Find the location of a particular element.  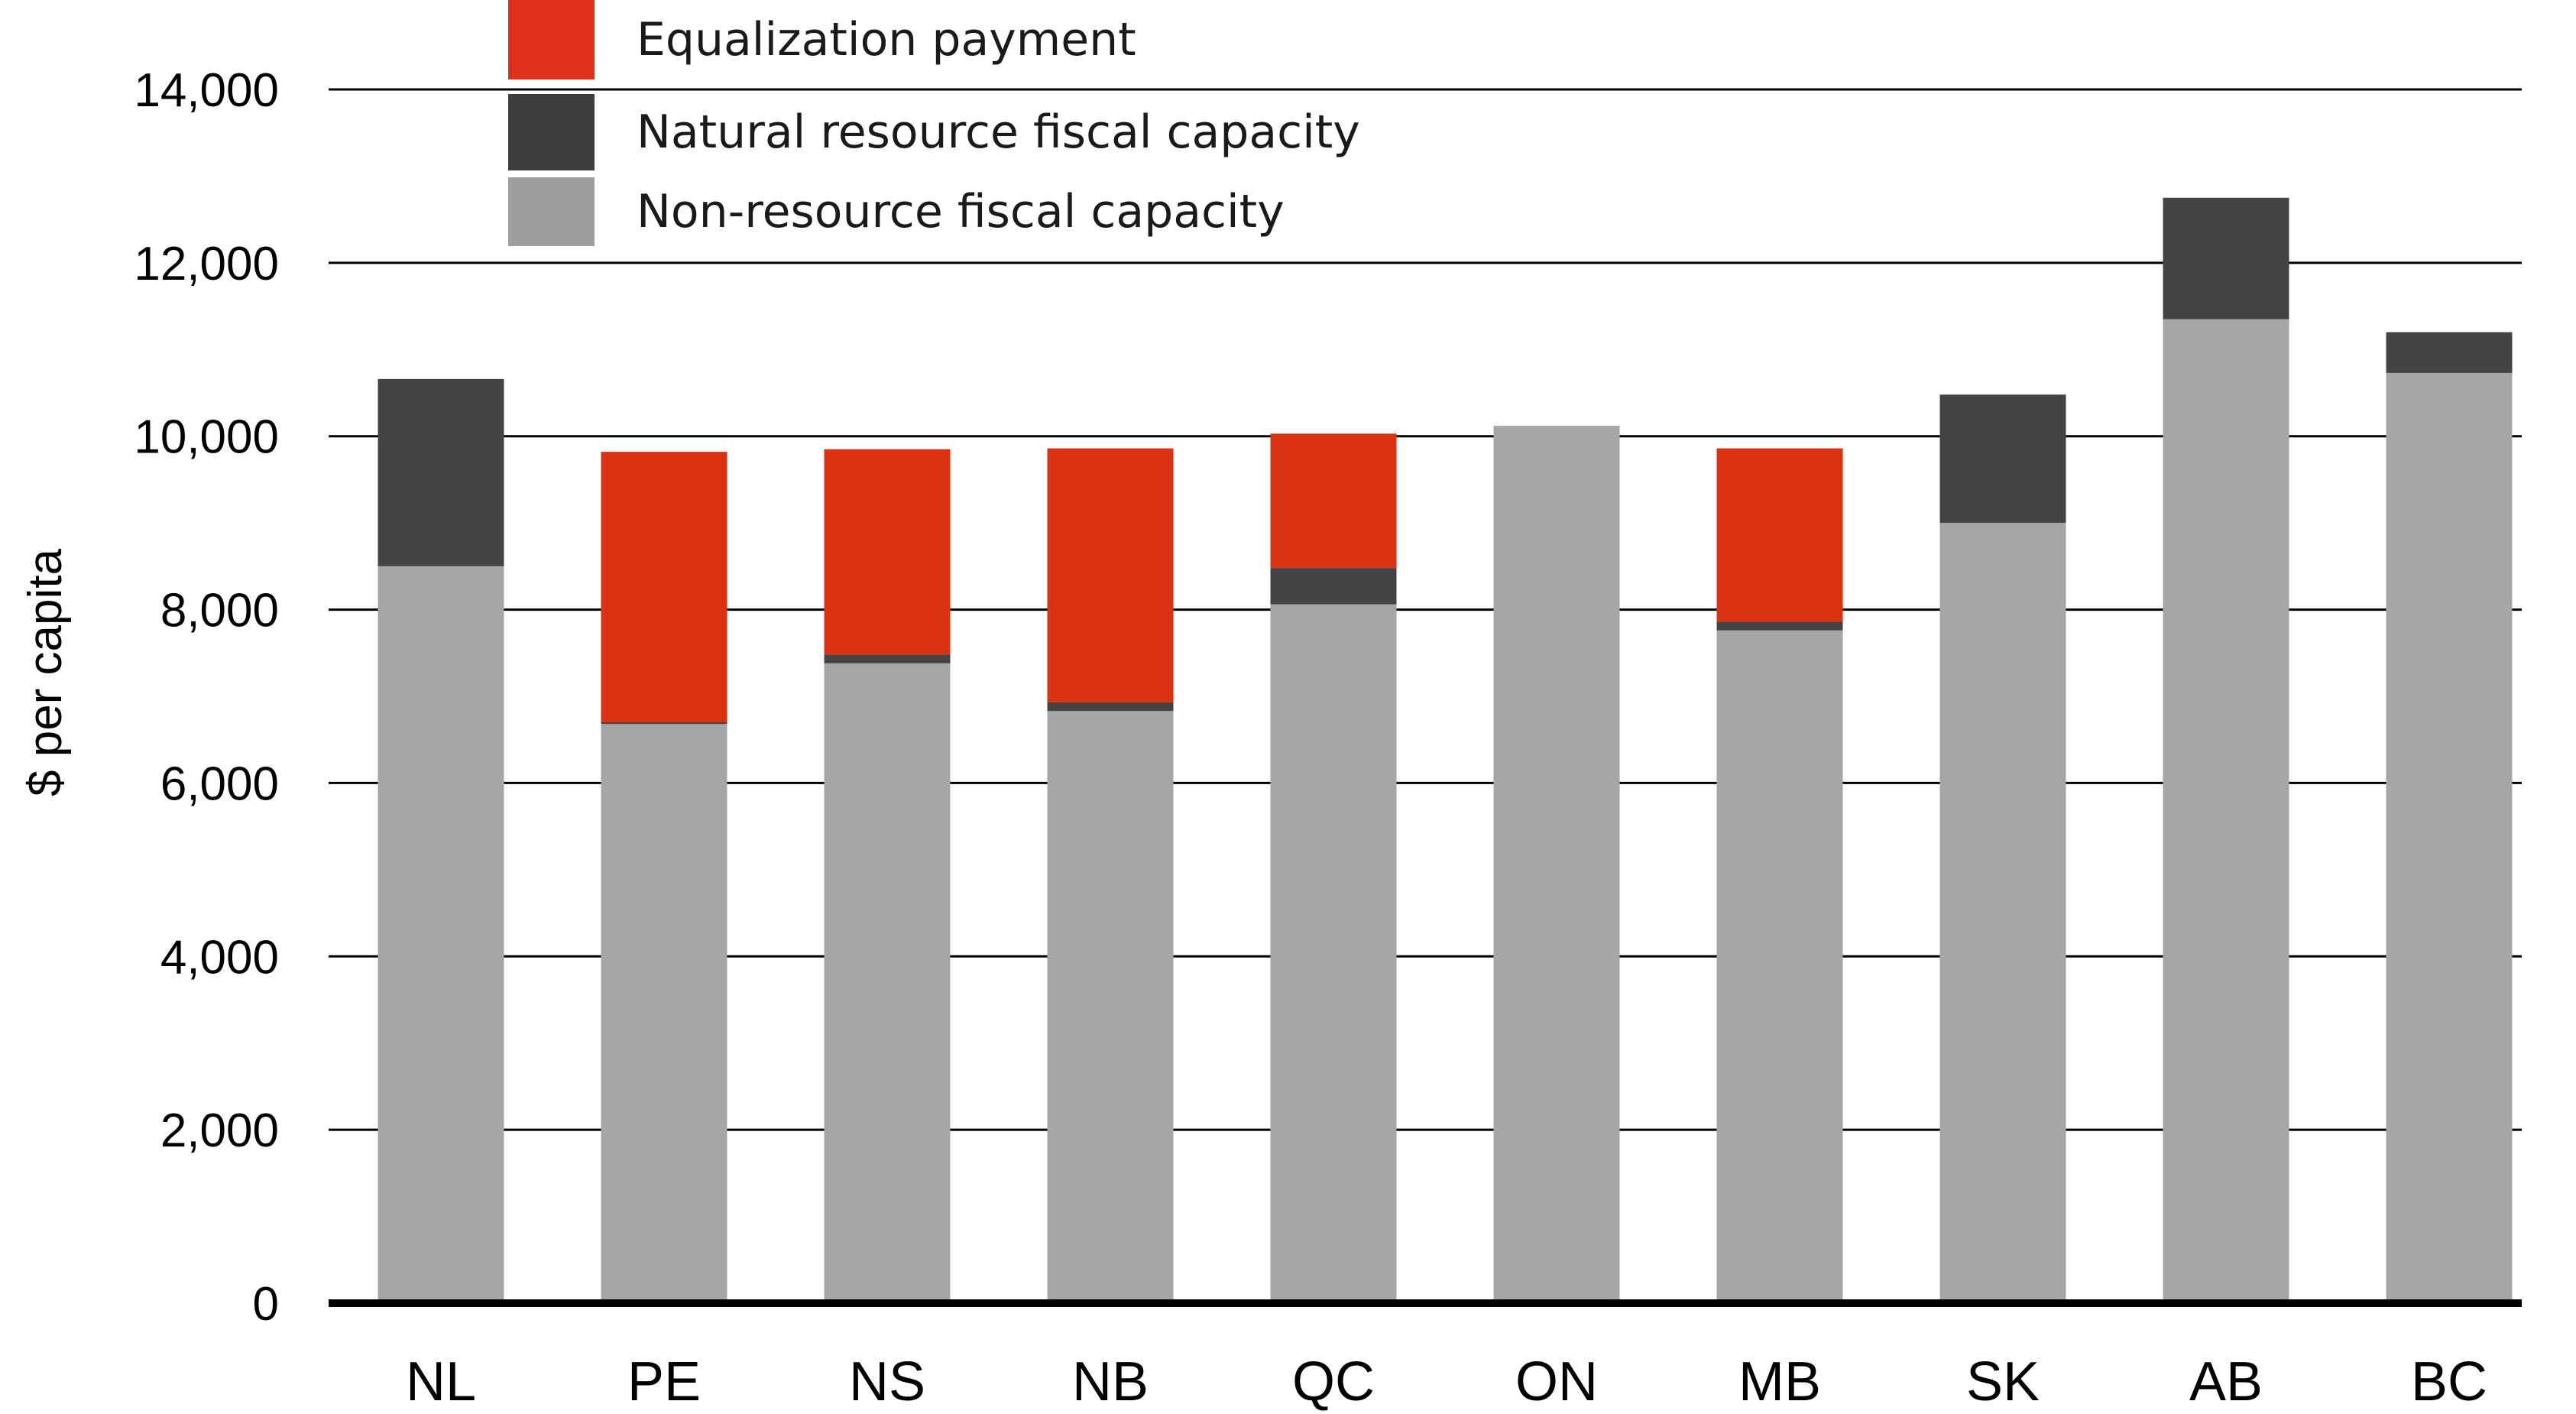

bar-ab-non-resource-fiscal-capacity is located at coordinates (2226, 811).